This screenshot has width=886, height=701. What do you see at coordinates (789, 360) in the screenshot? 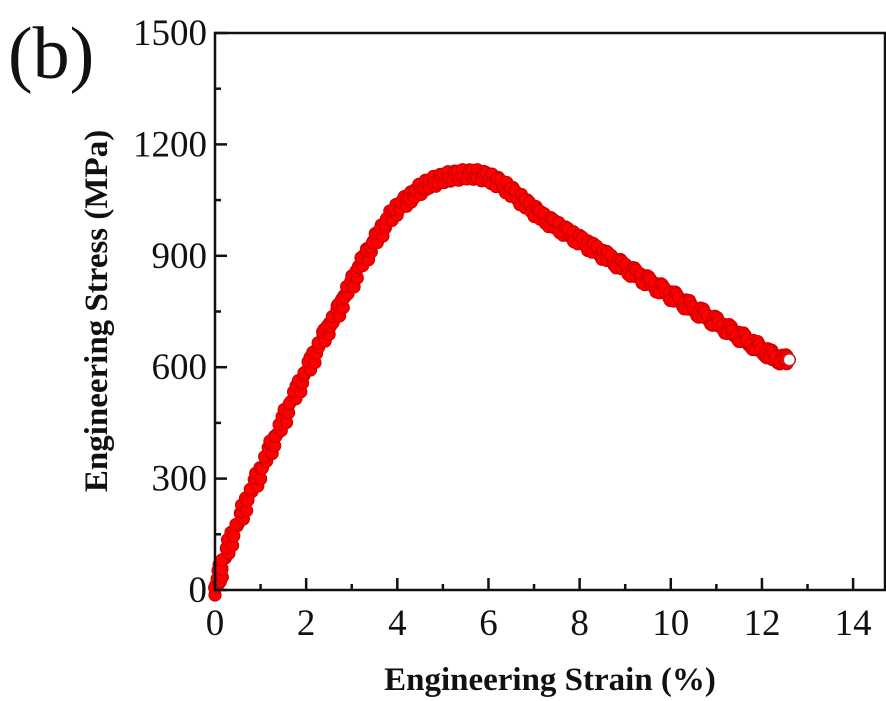
I see `data-point` at bounding box center [789, 360].